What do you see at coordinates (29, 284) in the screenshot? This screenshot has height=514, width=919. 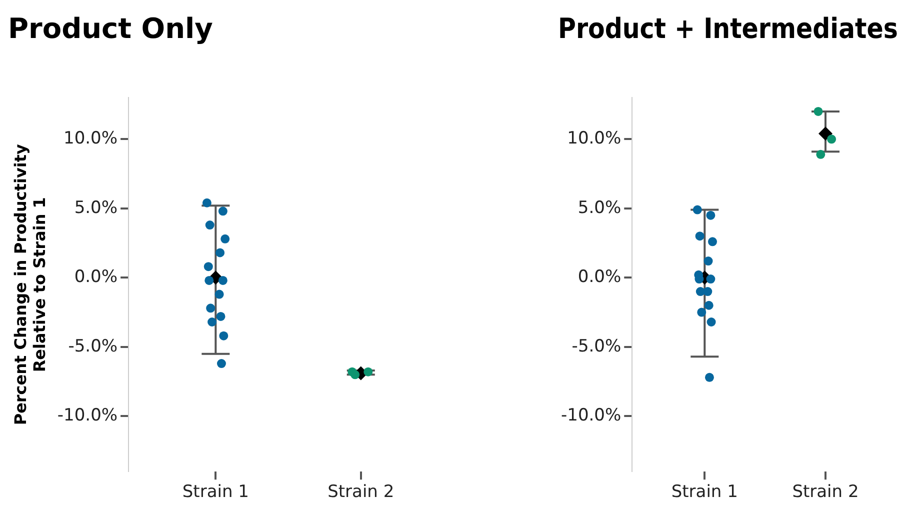 I see `y-axis-title: Percent Change in Productivity Relative to Strain 1` at bounding box center [29, 284].